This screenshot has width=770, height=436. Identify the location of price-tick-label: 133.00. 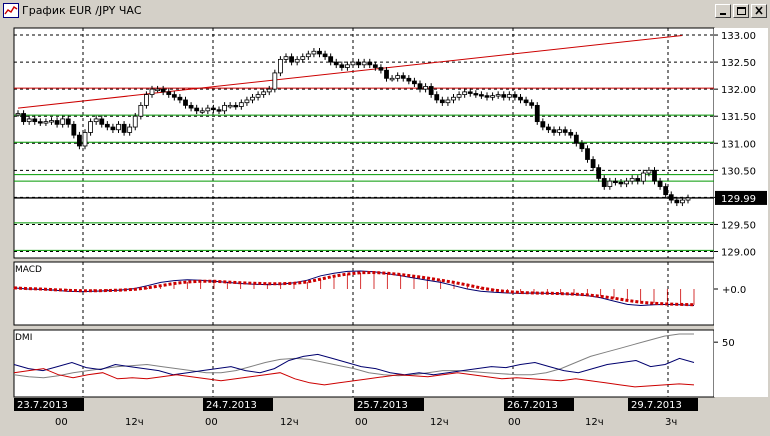
(738, 36).